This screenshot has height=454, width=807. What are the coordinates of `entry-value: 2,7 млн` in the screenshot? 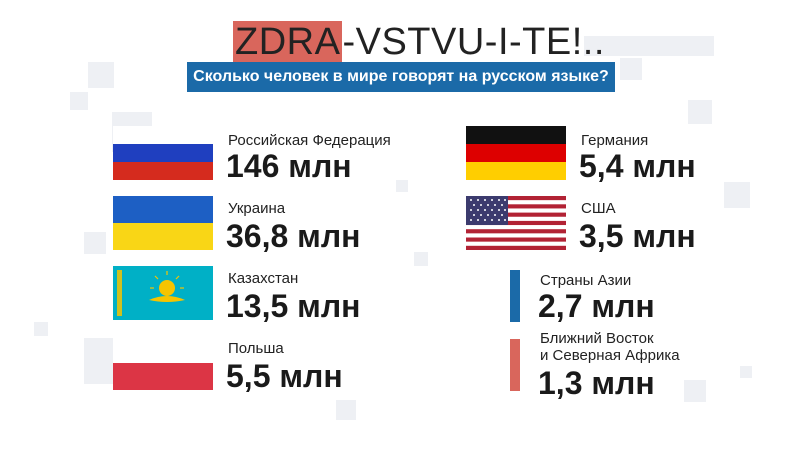 It's located at (596, 306).